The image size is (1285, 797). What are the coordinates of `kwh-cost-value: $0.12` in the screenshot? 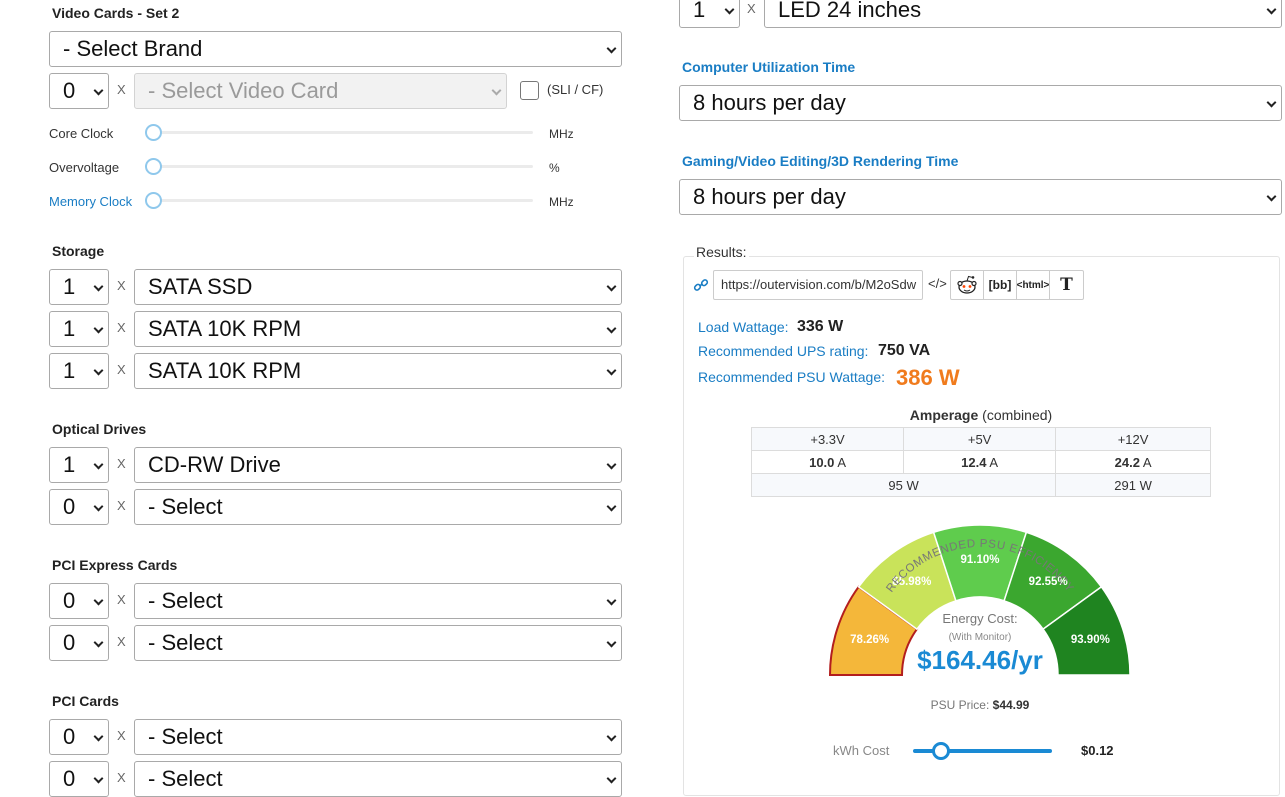 It's located at (1097, 750).